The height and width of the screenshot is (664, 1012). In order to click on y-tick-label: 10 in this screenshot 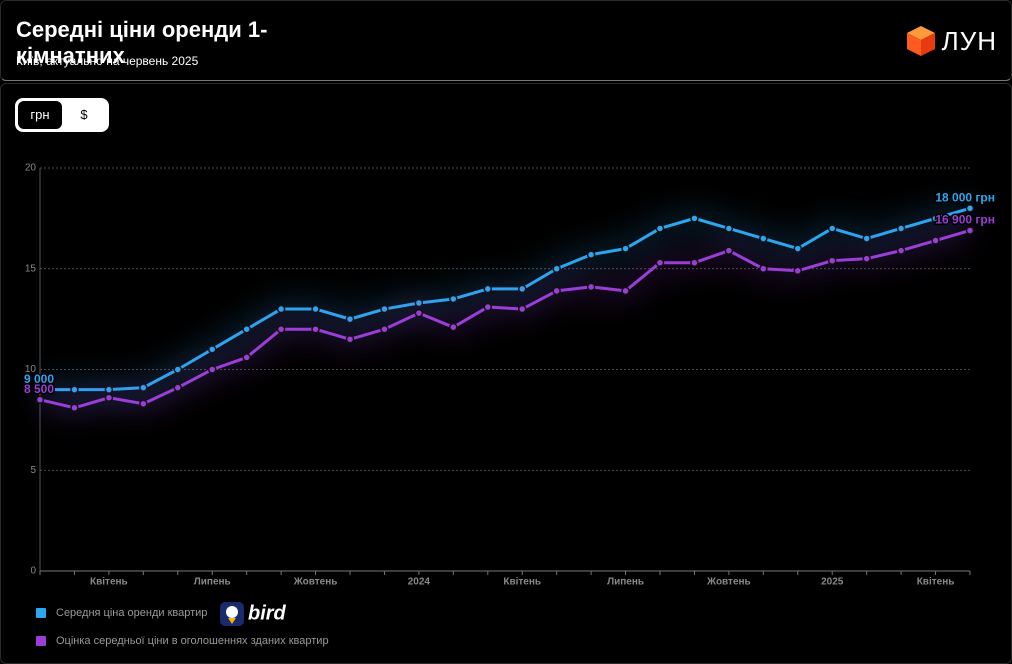, I will do `click(31, 369)`.